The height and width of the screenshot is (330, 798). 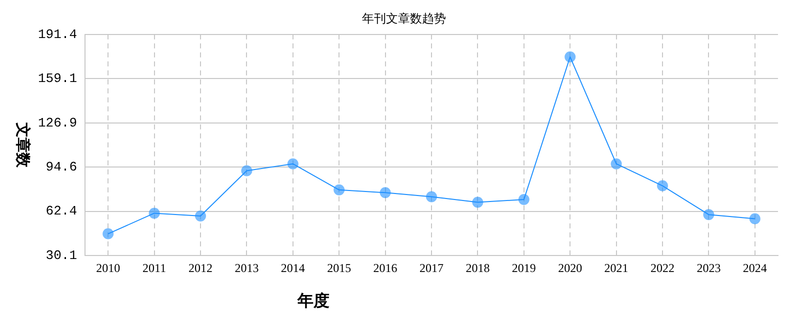 What do you see at coordinates (524, 267) in the screenshot?
I see `x-tick-label: 2019` at bounding box center [524, 267].